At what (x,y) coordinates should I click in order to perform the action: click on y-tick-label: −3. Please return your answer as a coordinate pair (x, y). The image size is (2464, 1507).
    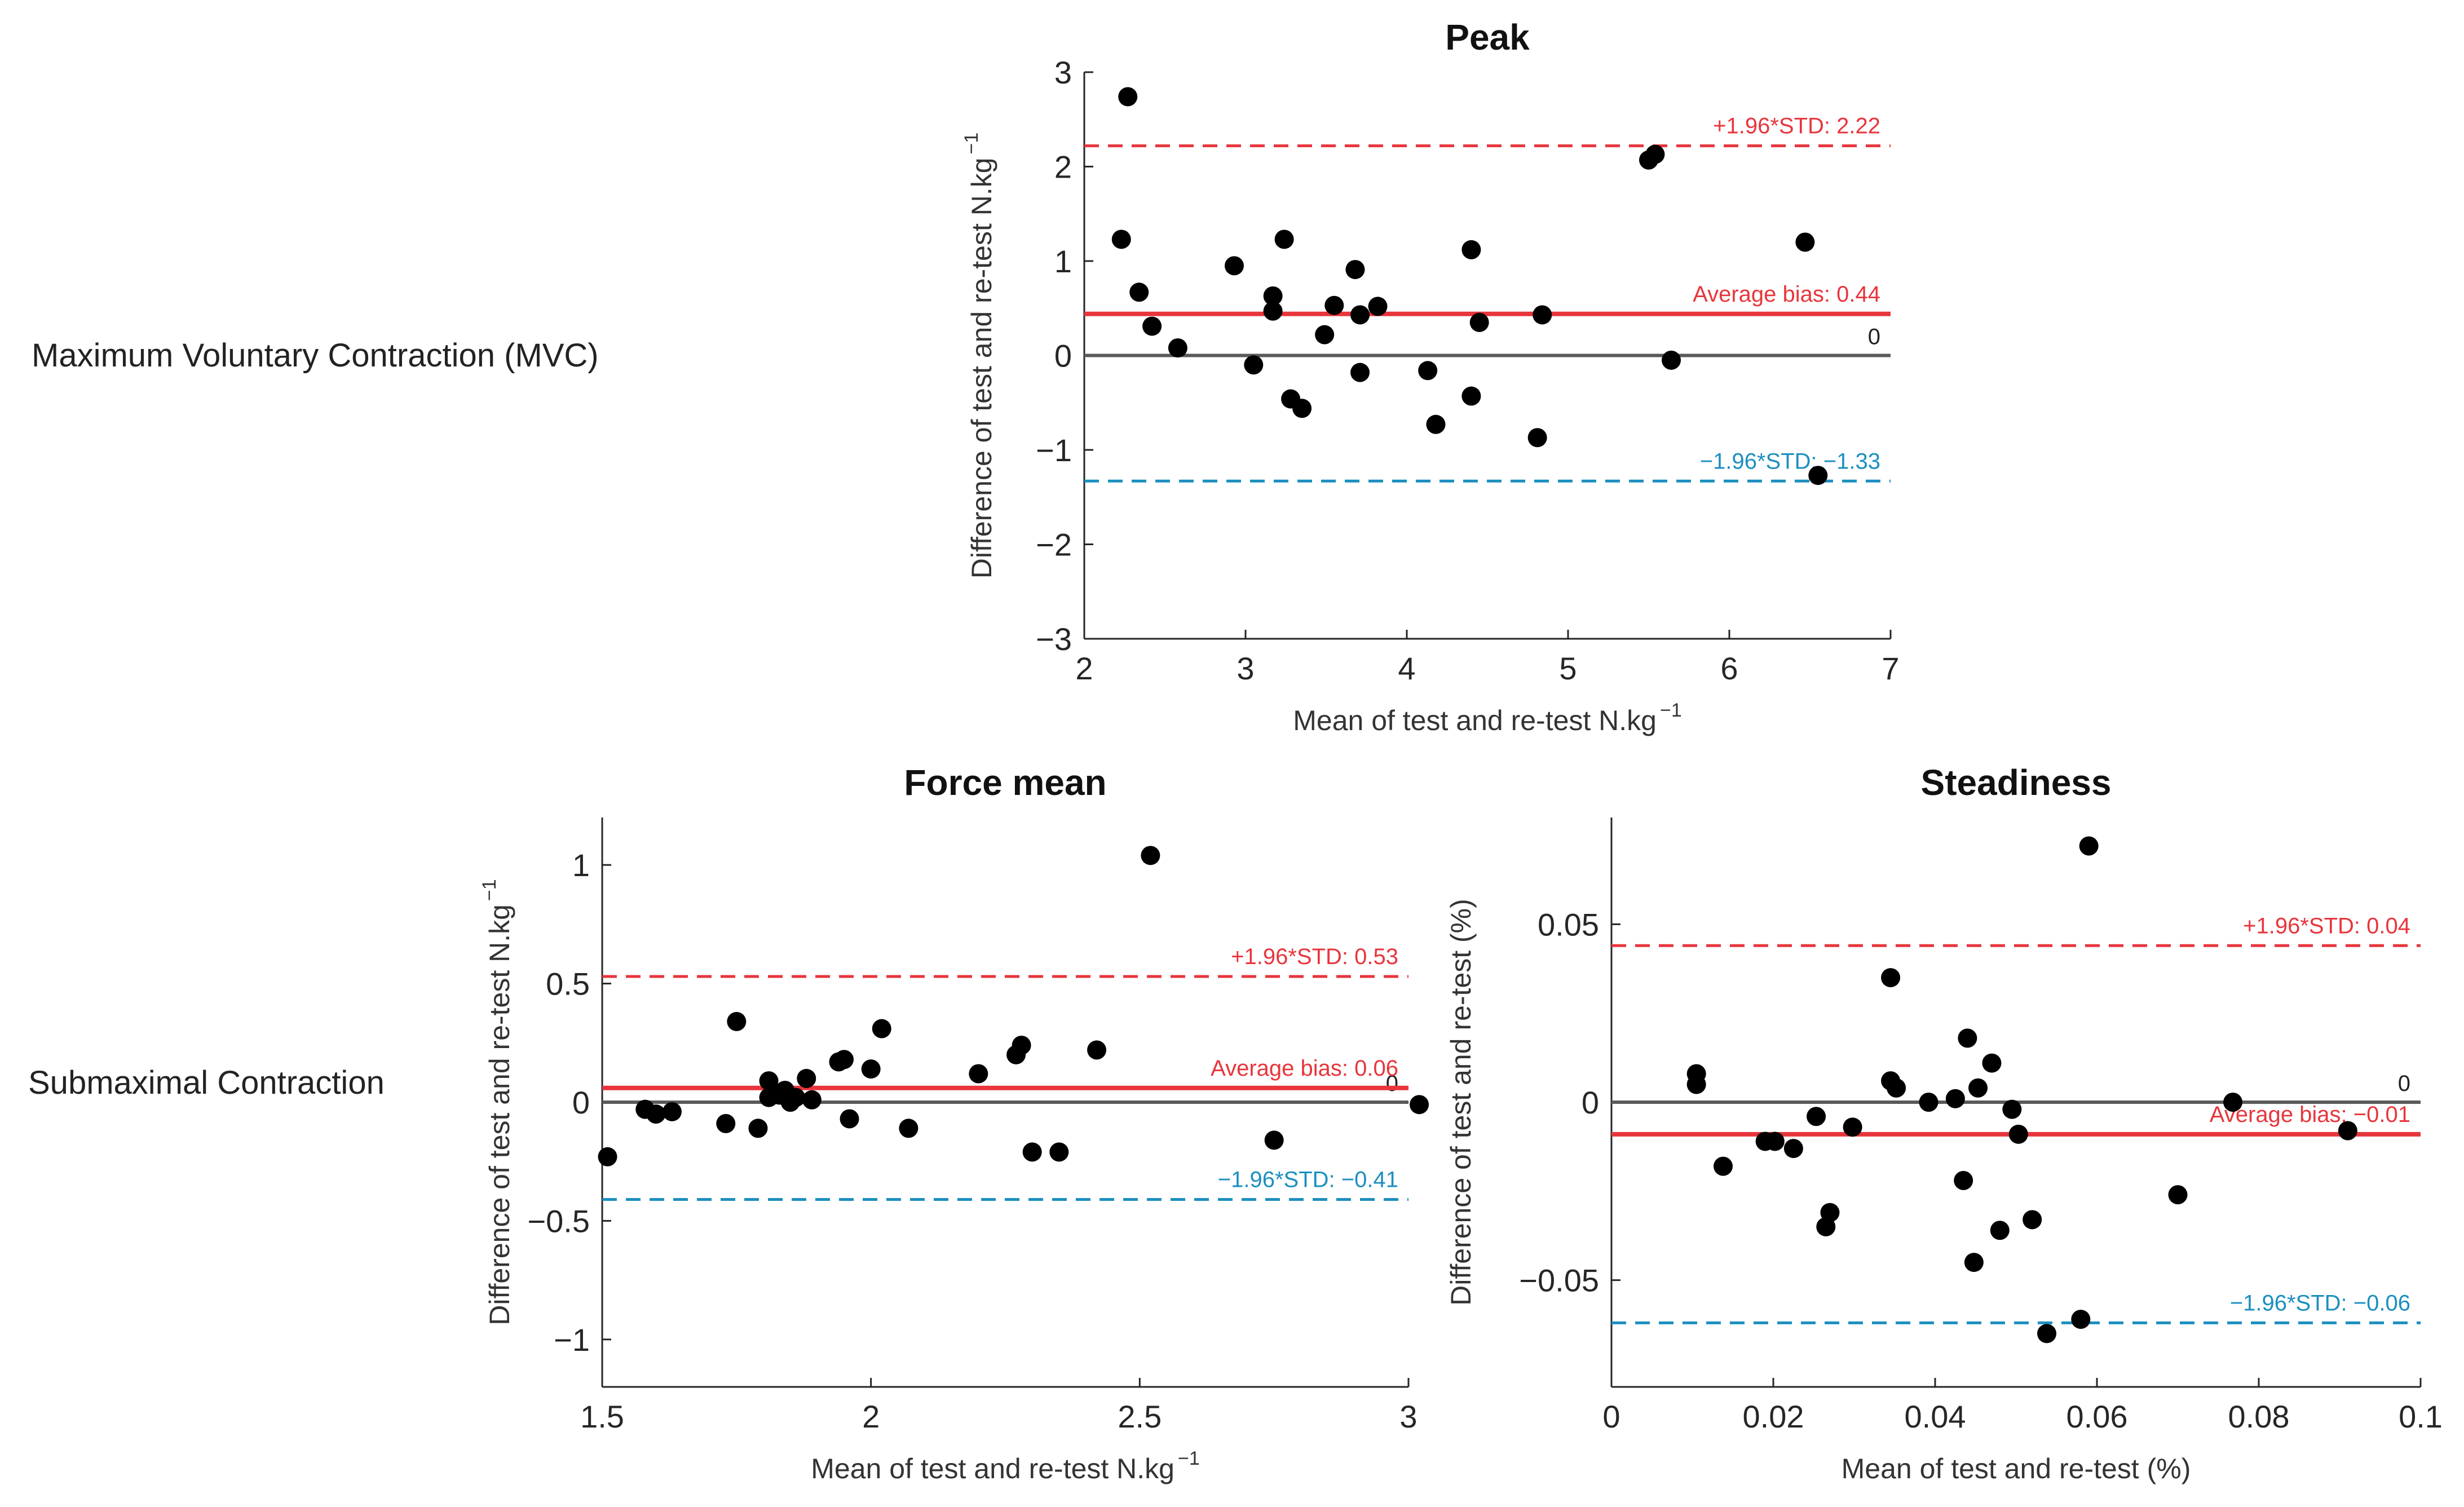
    Looking at the image, I should click on (1054, 639).